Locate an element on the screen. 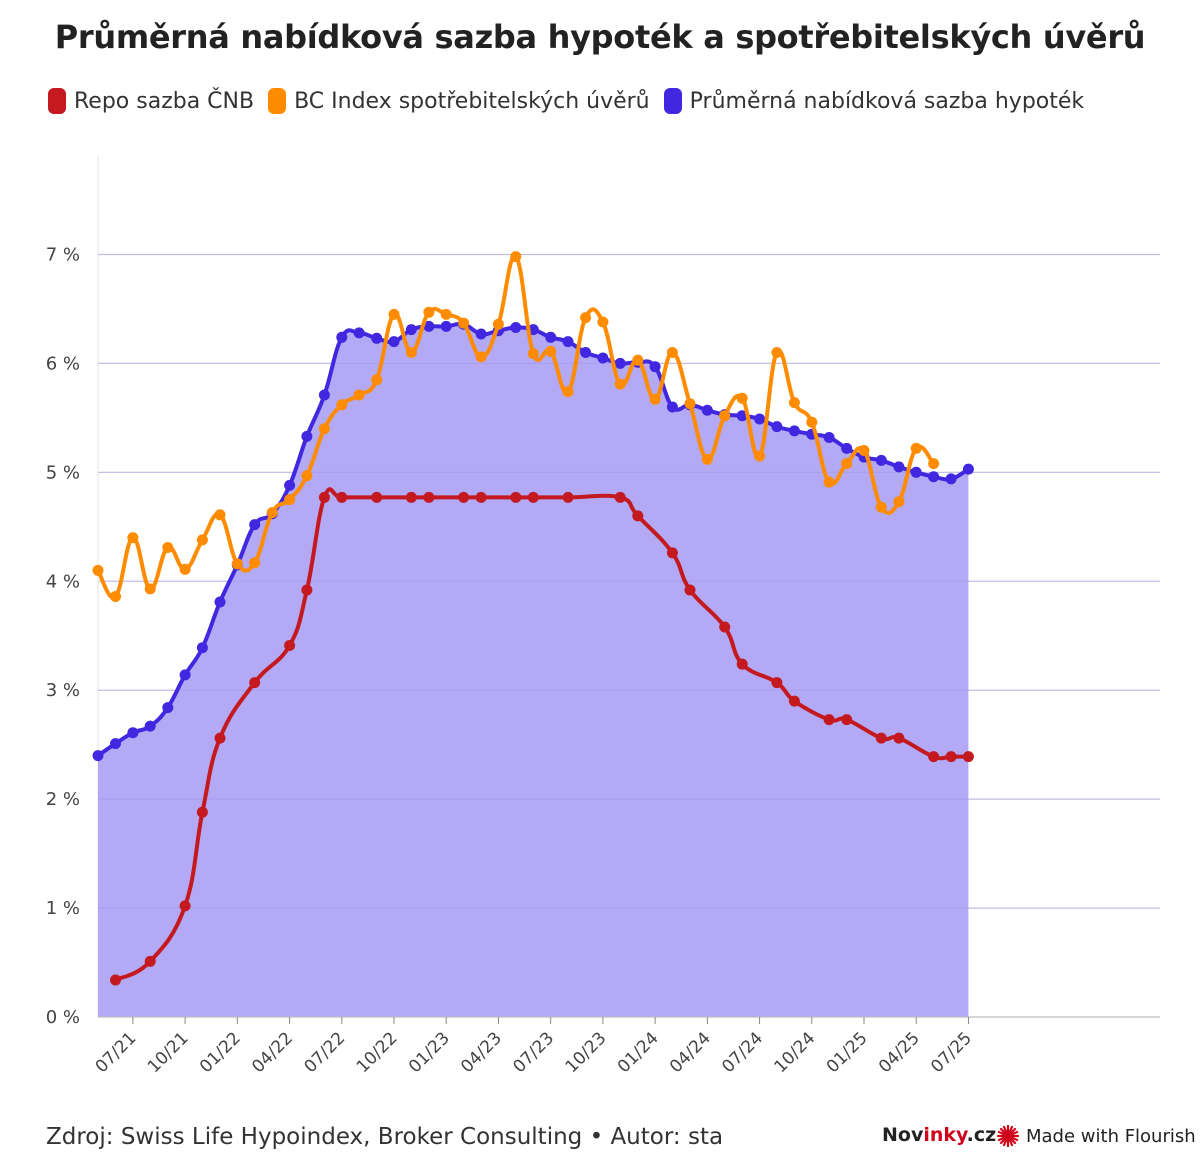 This screenshot has width=1200, height=1172. x-tick-label: 10/24 is located at coordinates (795, 1052).